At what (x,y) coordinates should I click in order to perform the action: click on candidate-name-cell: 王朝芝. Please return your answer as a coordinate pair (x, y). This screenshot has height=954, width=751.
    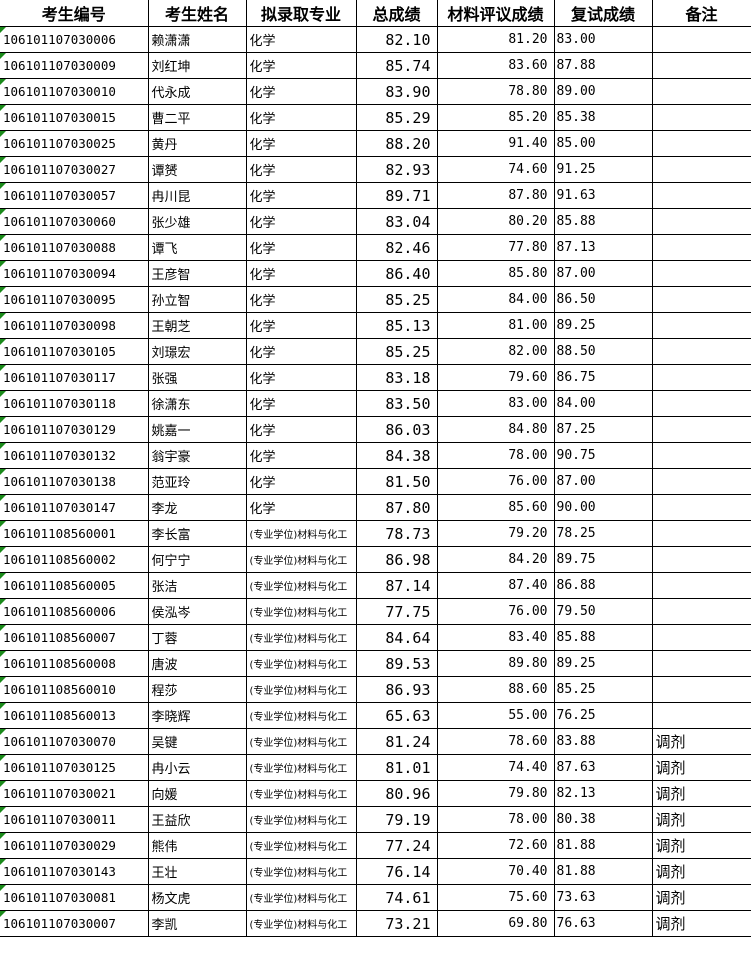
    Looking at the image, I should click on (197, 325).